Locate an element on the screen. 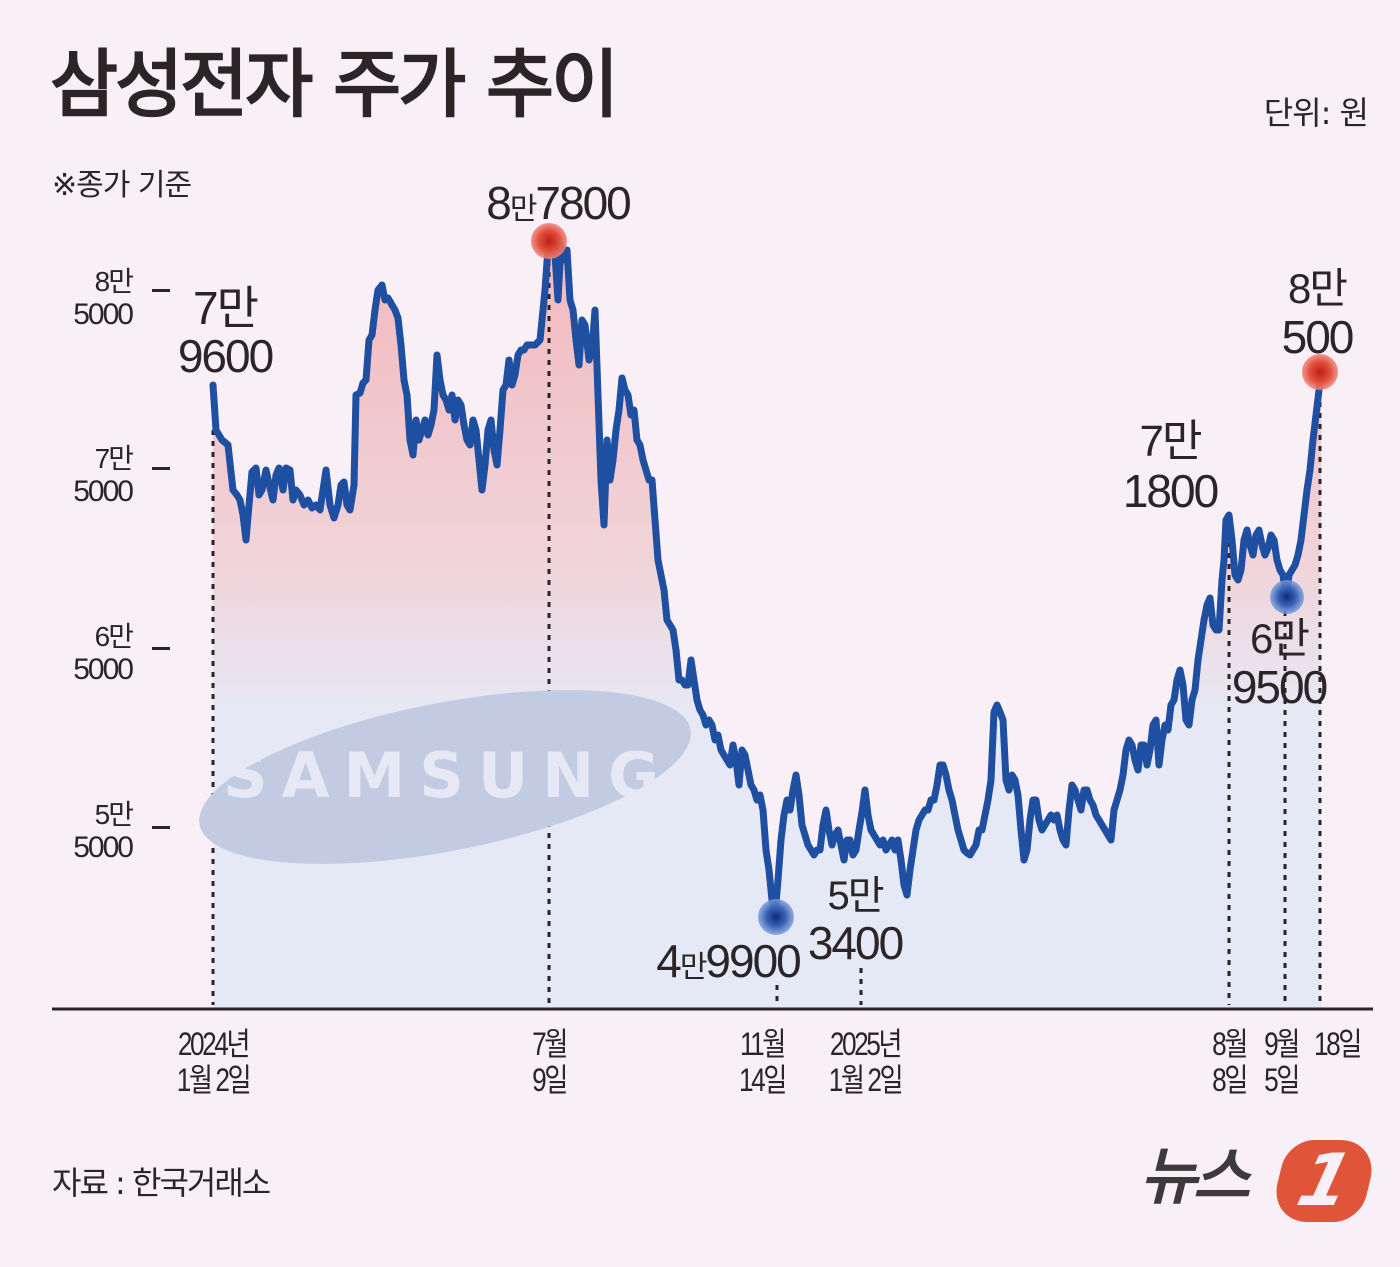 Image resolution: width=1400 pixels, height=1267 pixels. y-tick-65000: 6만 5000 is located at coordinates (87, 653).